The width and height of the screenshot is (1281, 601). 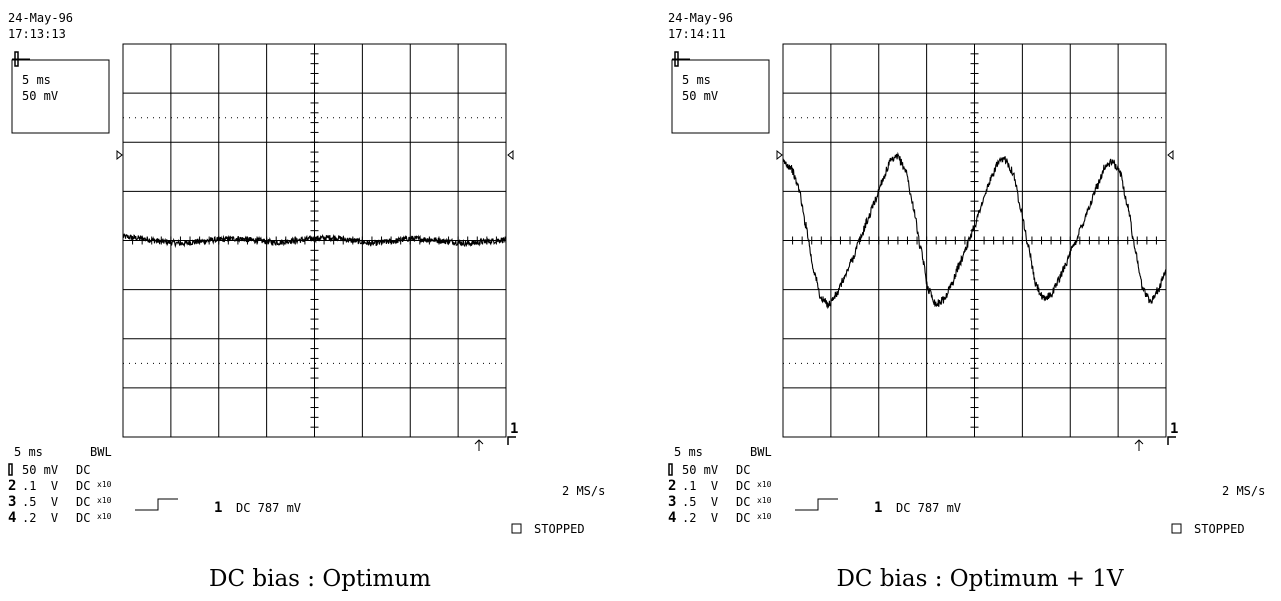 What do you see at coordinates (37, 34) in the screenshot?
I see `capture-time: 17:13:13` at bounding box center [37, 34].